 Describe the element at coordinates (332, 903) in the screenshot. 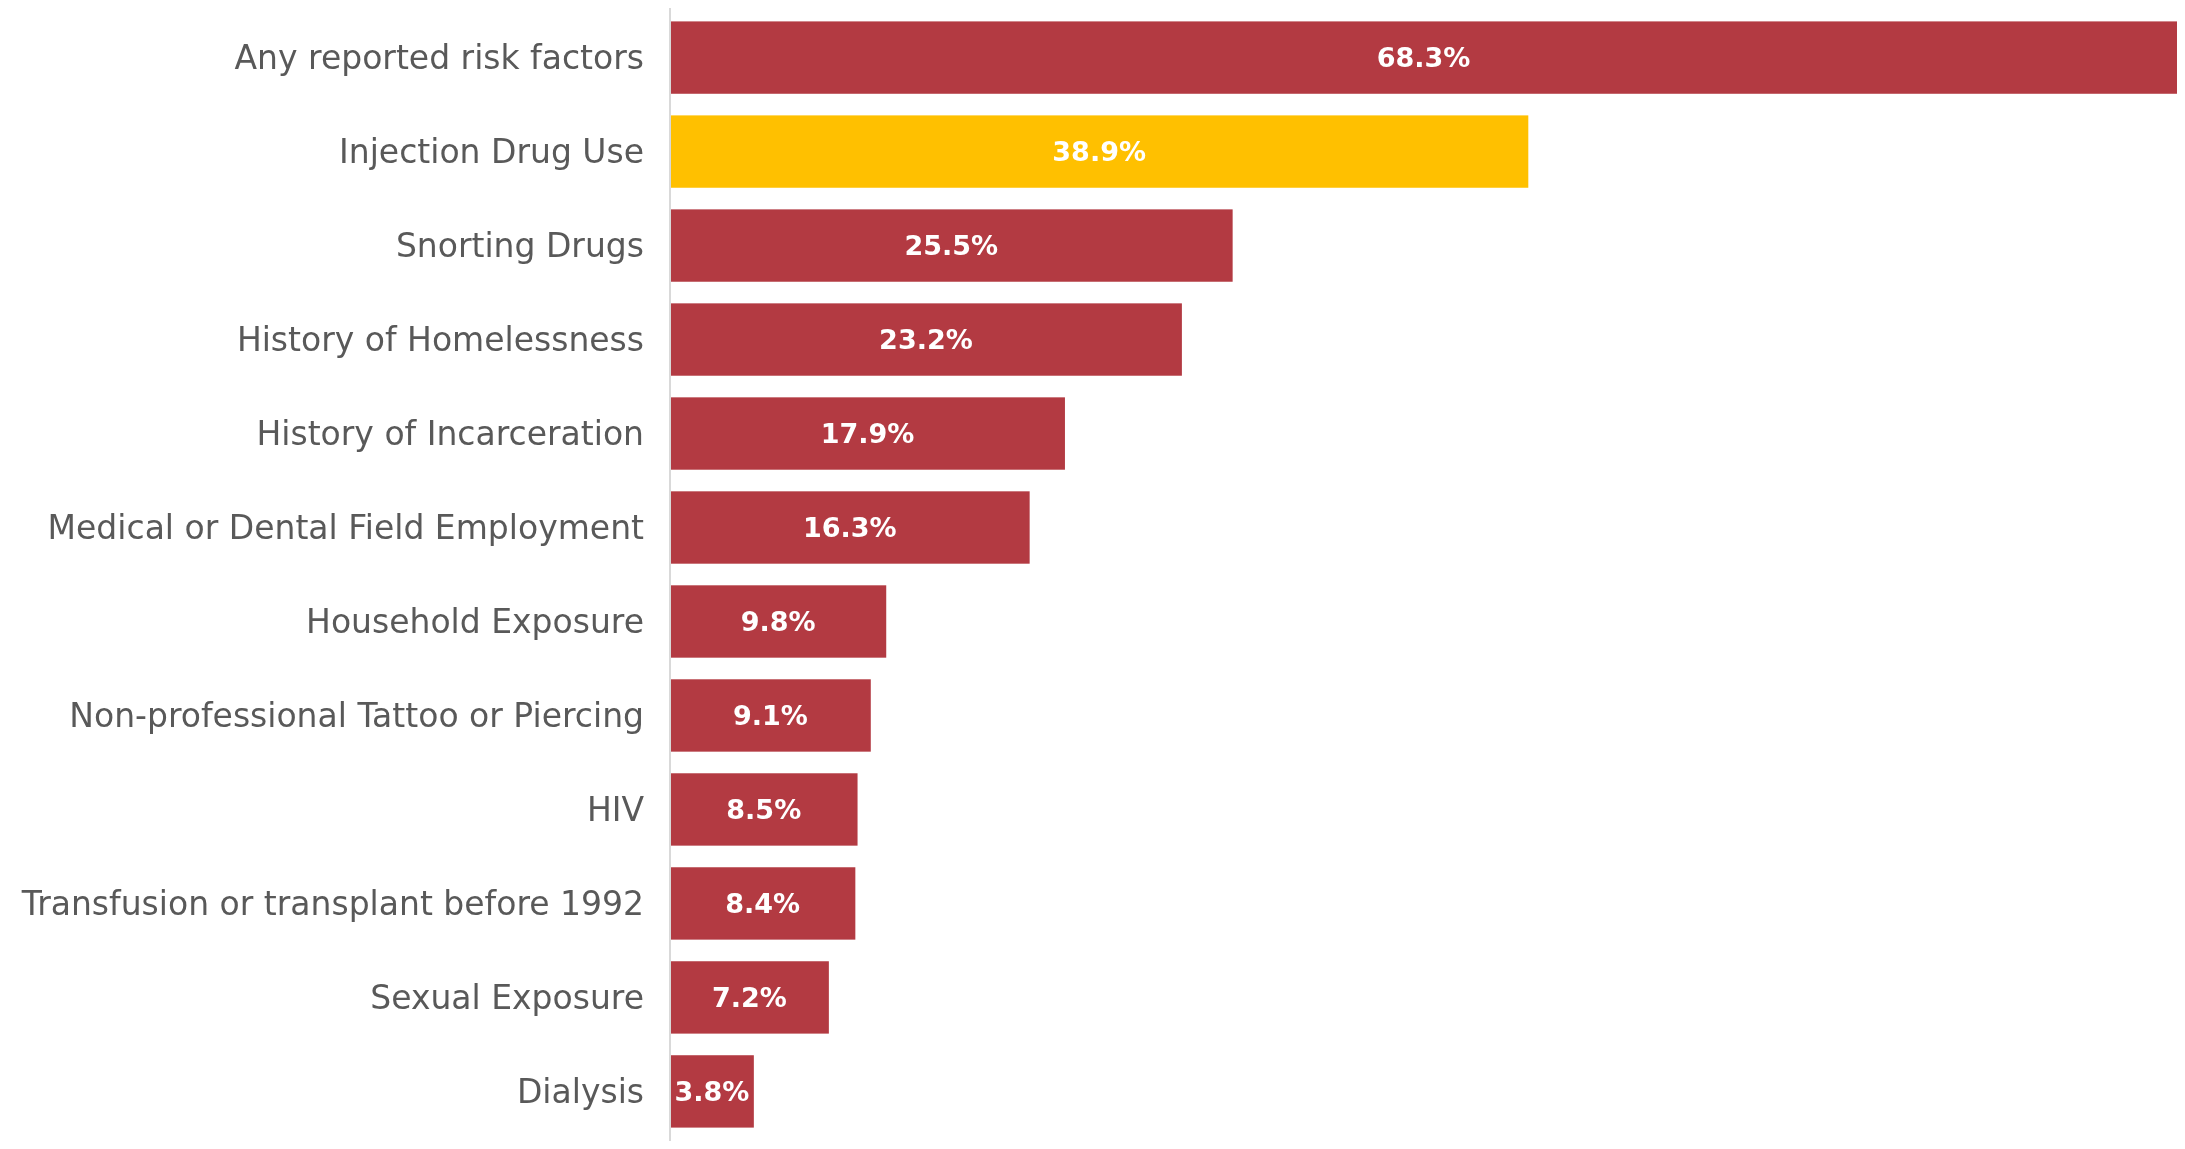

I see `y-tick-label: Transfusion or transplant before 1992` at that location.